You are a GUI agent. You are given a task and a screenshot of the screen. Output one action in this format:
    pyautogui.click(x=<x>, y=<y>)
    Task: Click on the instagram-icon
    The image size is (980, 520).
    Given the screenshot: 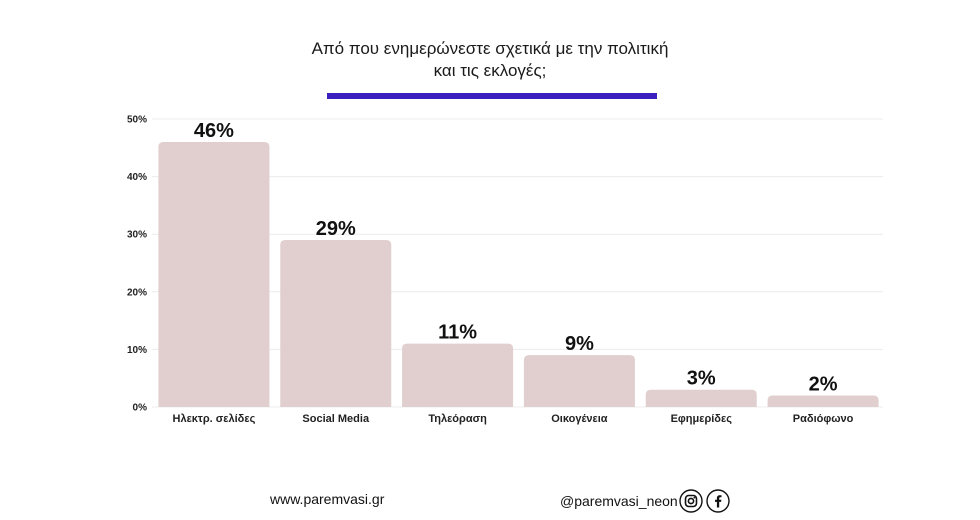 What is the action you would take?
    pyautogui.click(x=691, y=501)
    